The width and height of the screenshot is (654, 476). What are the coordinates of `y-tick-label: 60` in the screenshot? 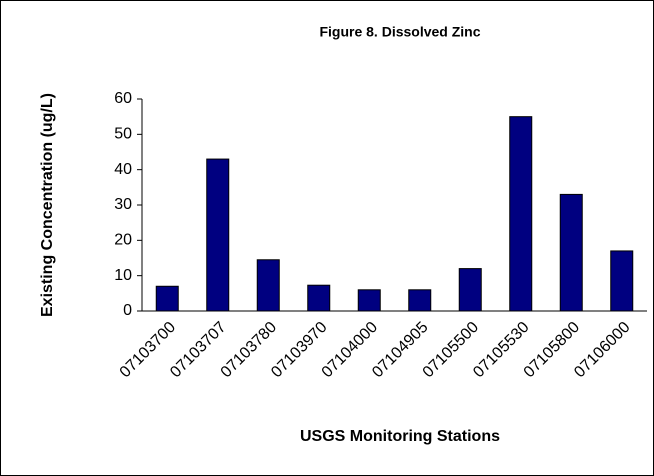 It's located at (123, 98).